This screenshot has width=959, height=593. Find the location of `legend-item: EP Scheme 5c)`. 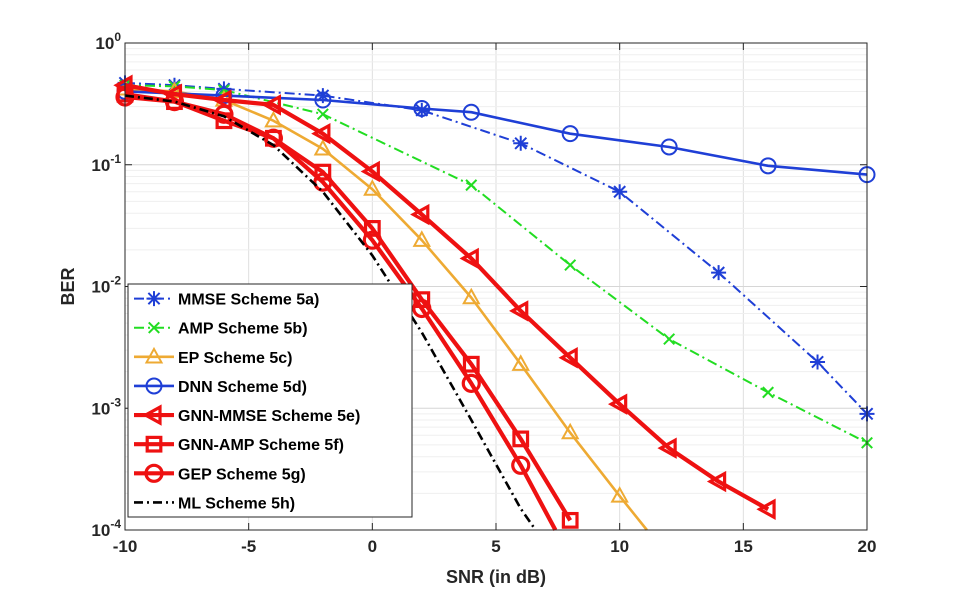

legend-item: EP Scheme 5c) is located at coordinates (213, 356).